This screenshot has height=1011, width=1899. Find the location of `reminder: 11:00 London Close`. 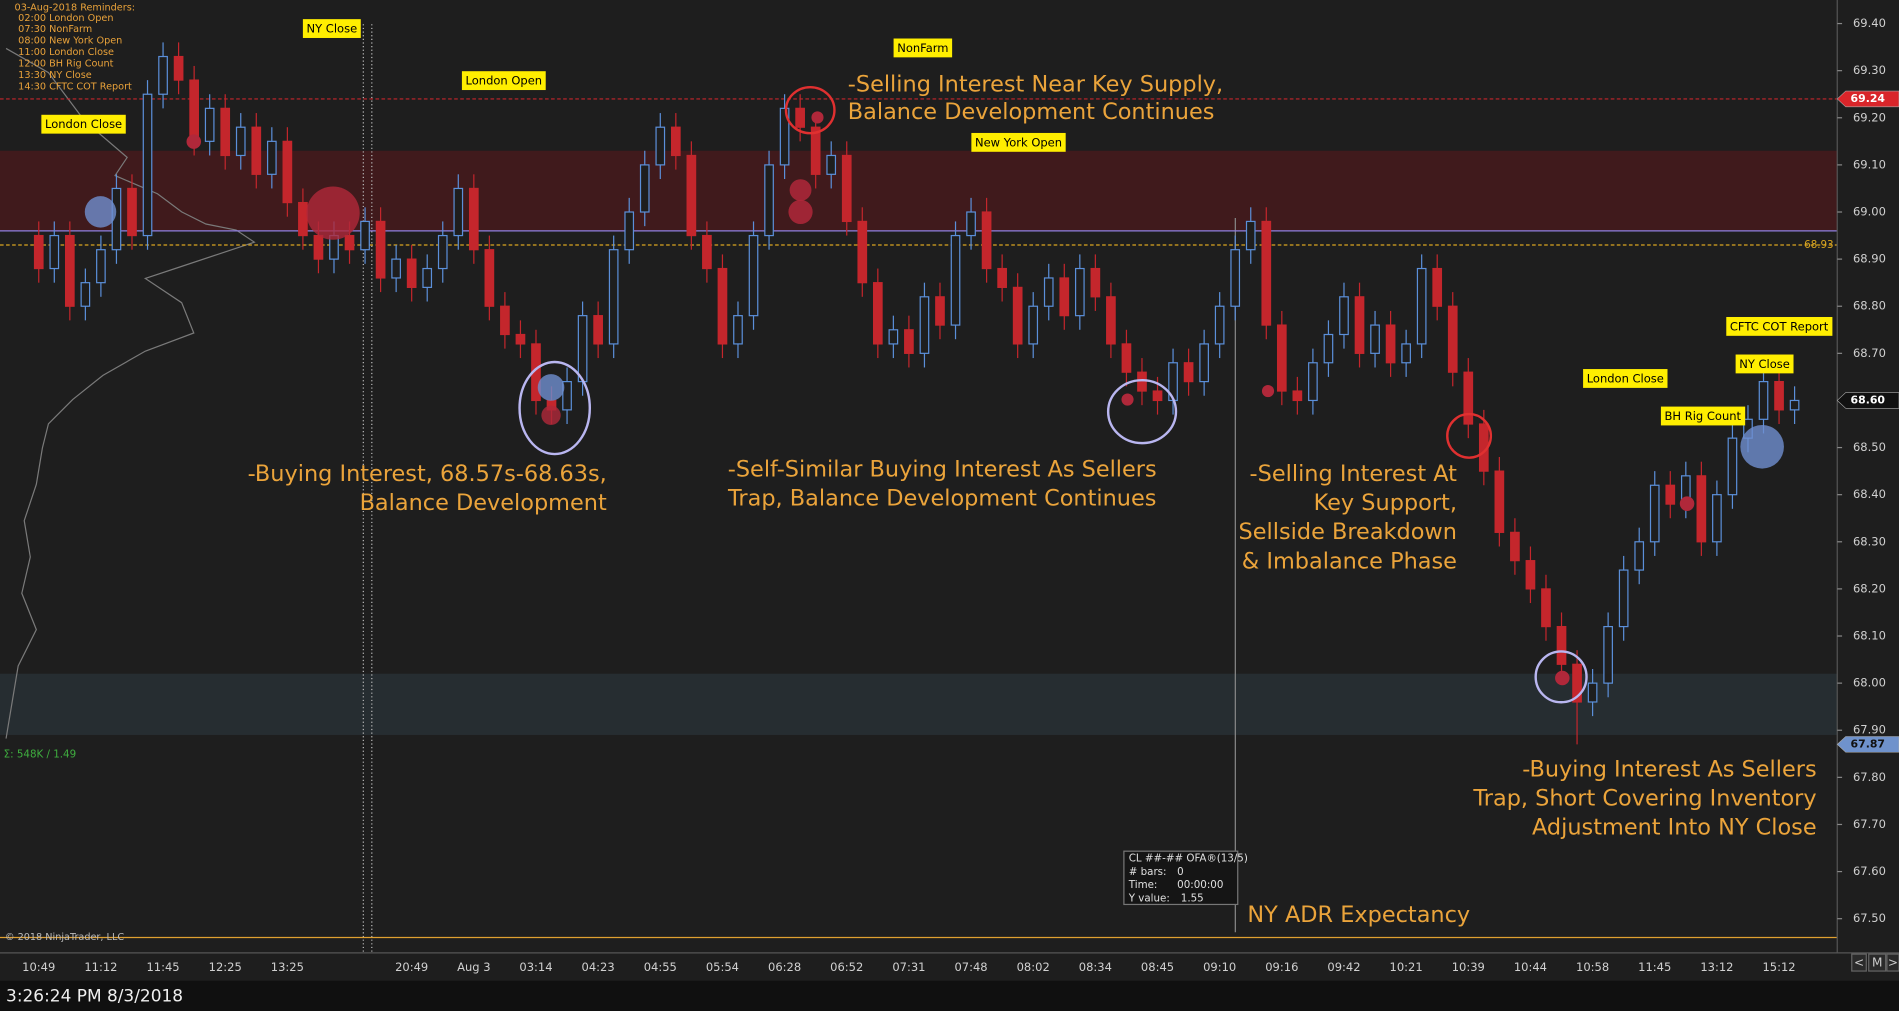

reminder: 11:00 London Close is located at coordinates (66, 52).